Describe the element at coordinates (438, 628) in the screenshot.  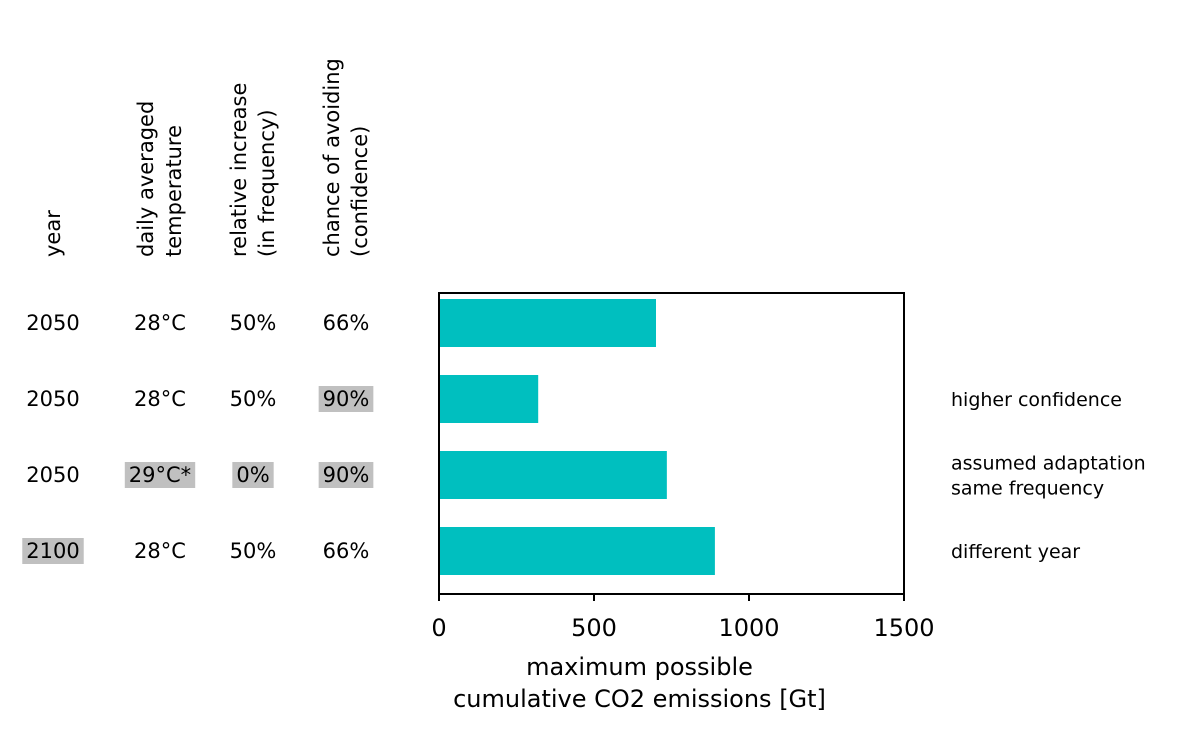
I see `x-tick-label: 0` at that location.